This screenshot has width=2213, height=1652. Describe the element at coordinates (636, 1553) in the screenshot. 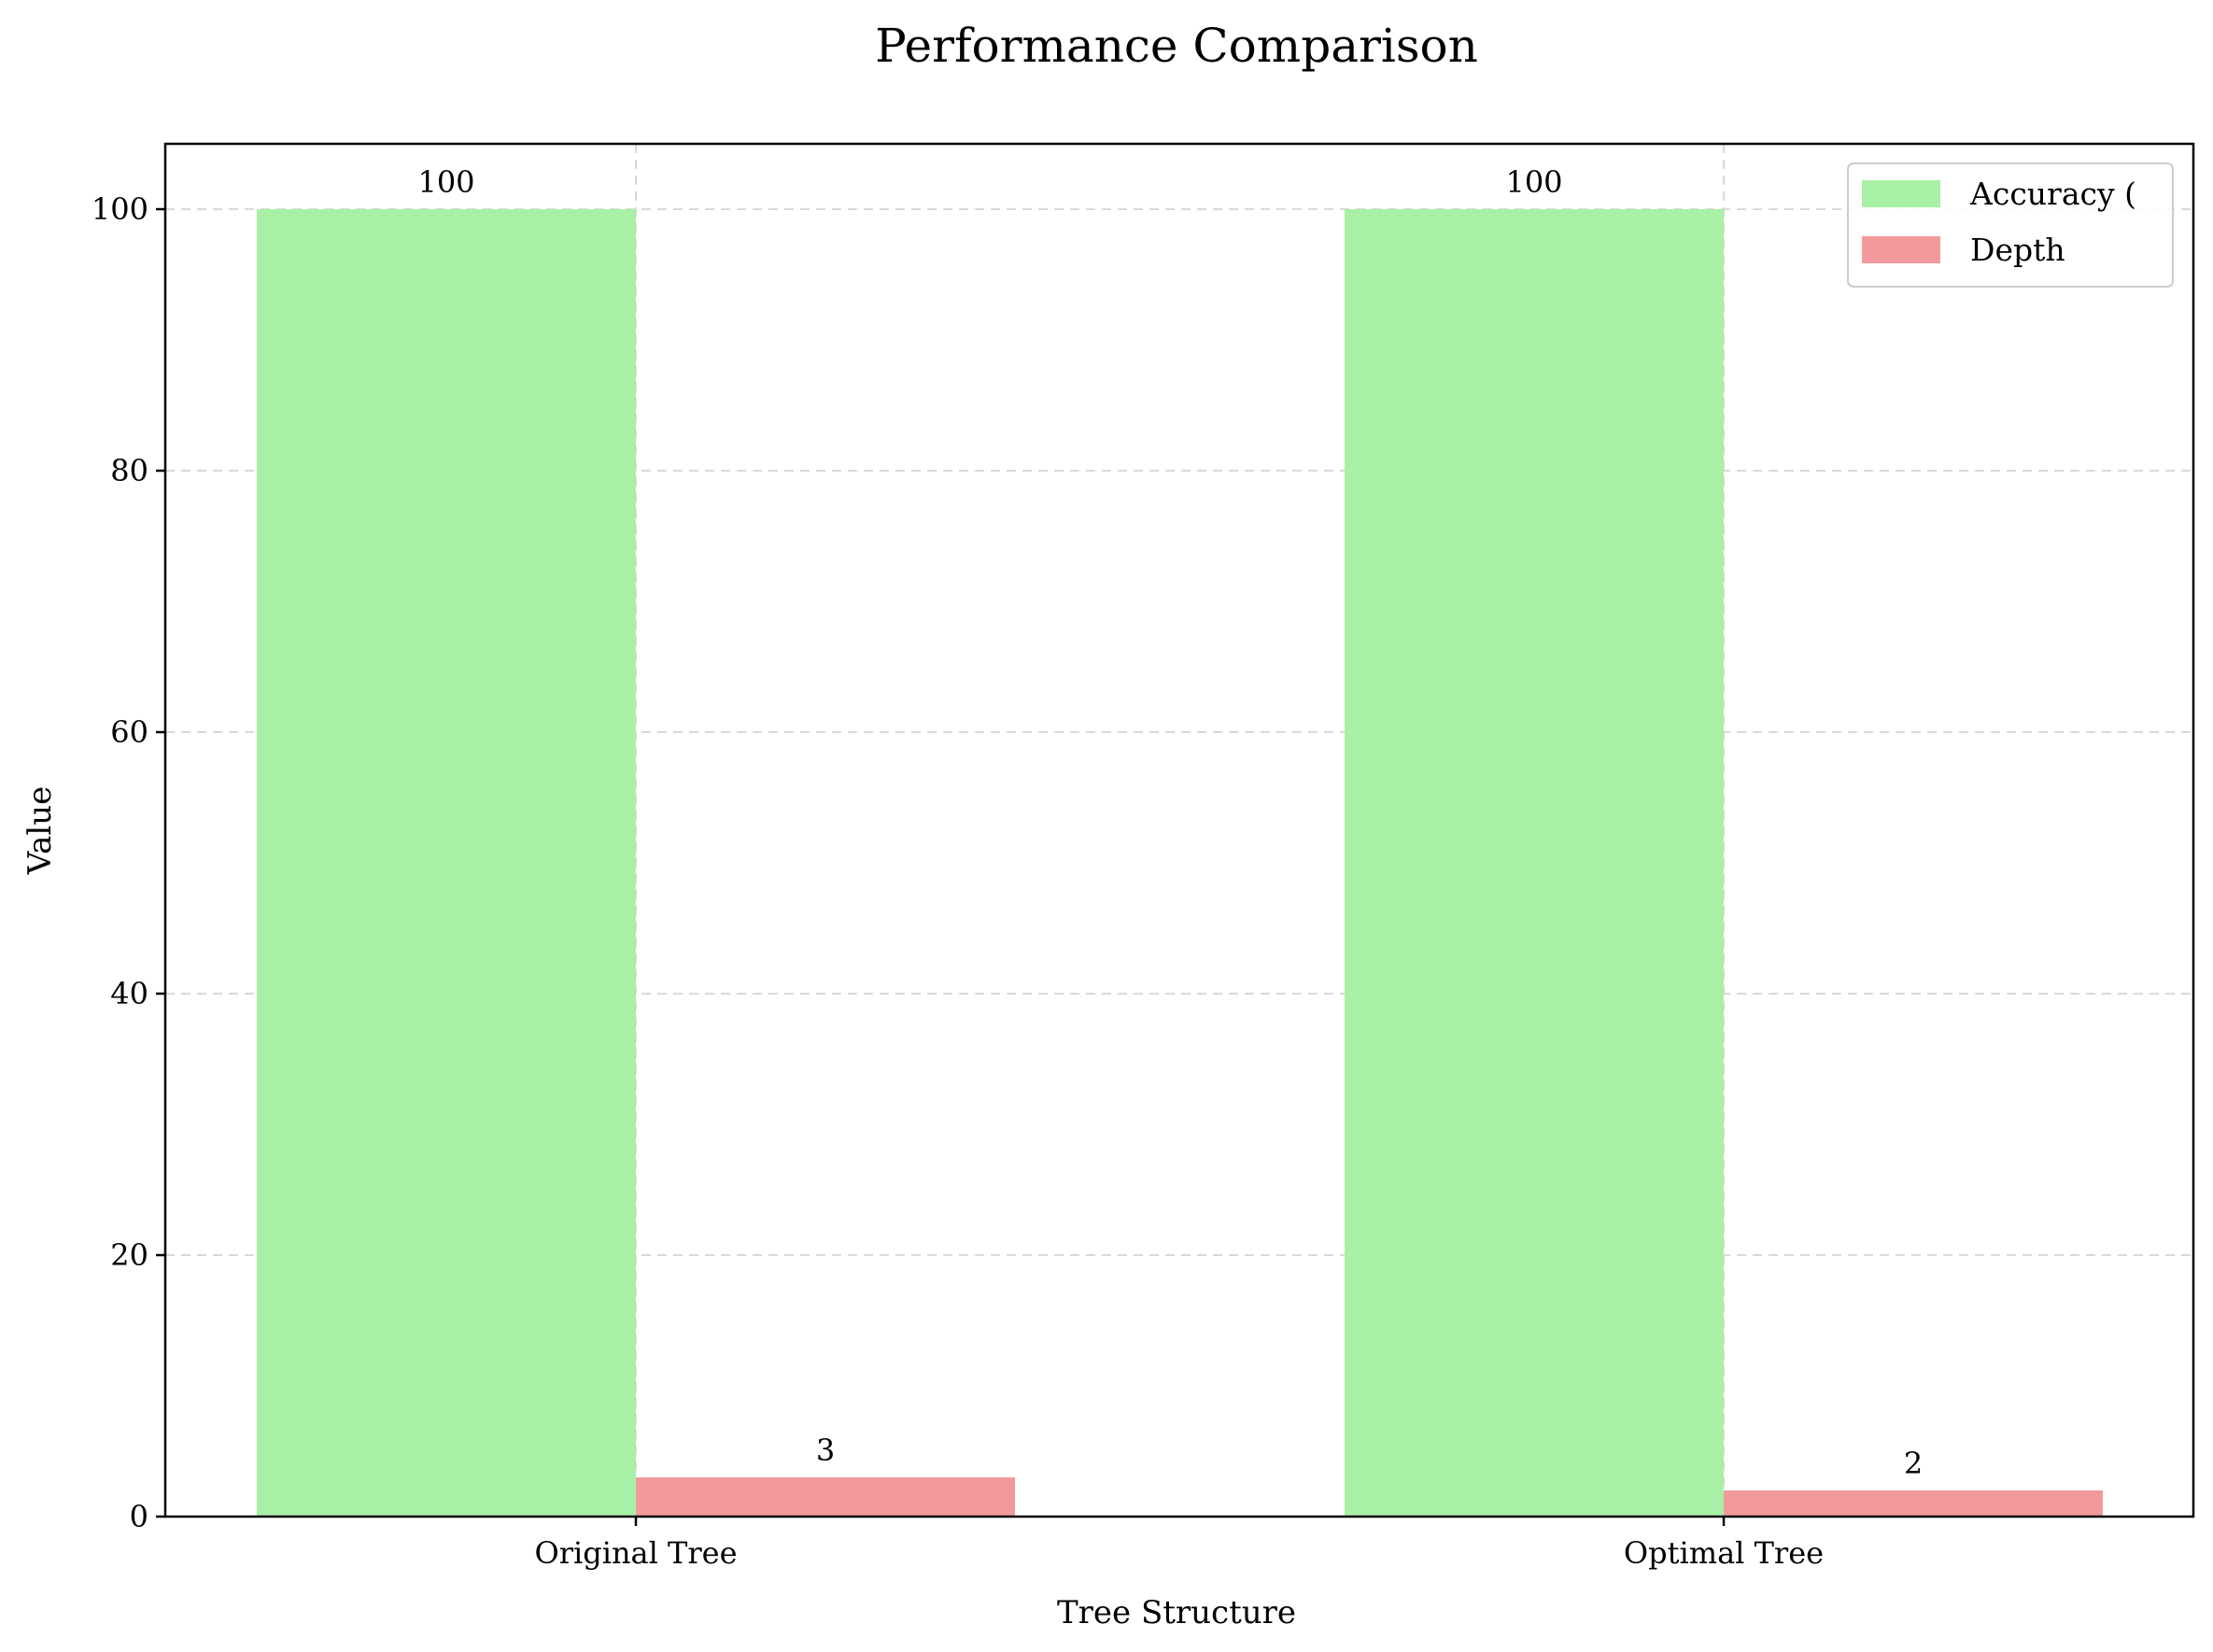

I see `x-tick-label: Original Tree` at that location.